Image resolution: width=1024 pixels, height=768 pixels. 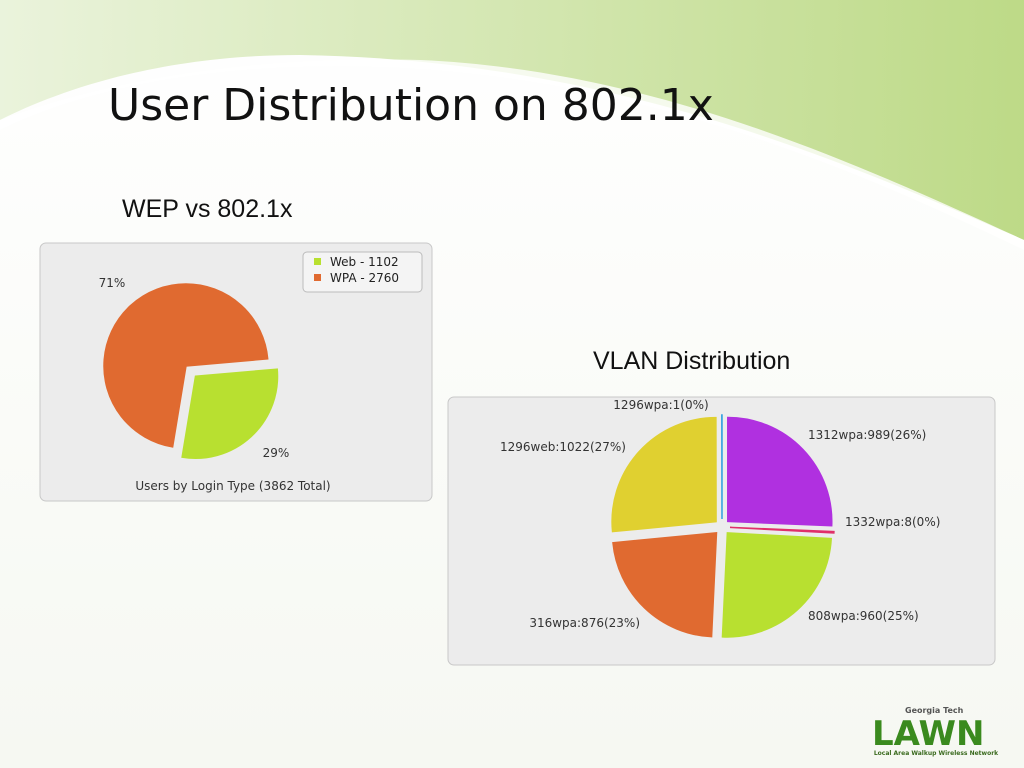 I want to click on slice-label: 316wpa:876(23%), so click(x=584, y=623).